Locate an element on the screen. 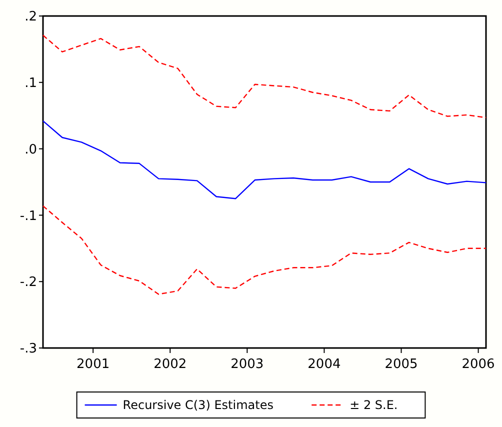  legend-label: Recursive C(3) Estimates is located at coordinates (198, 405).